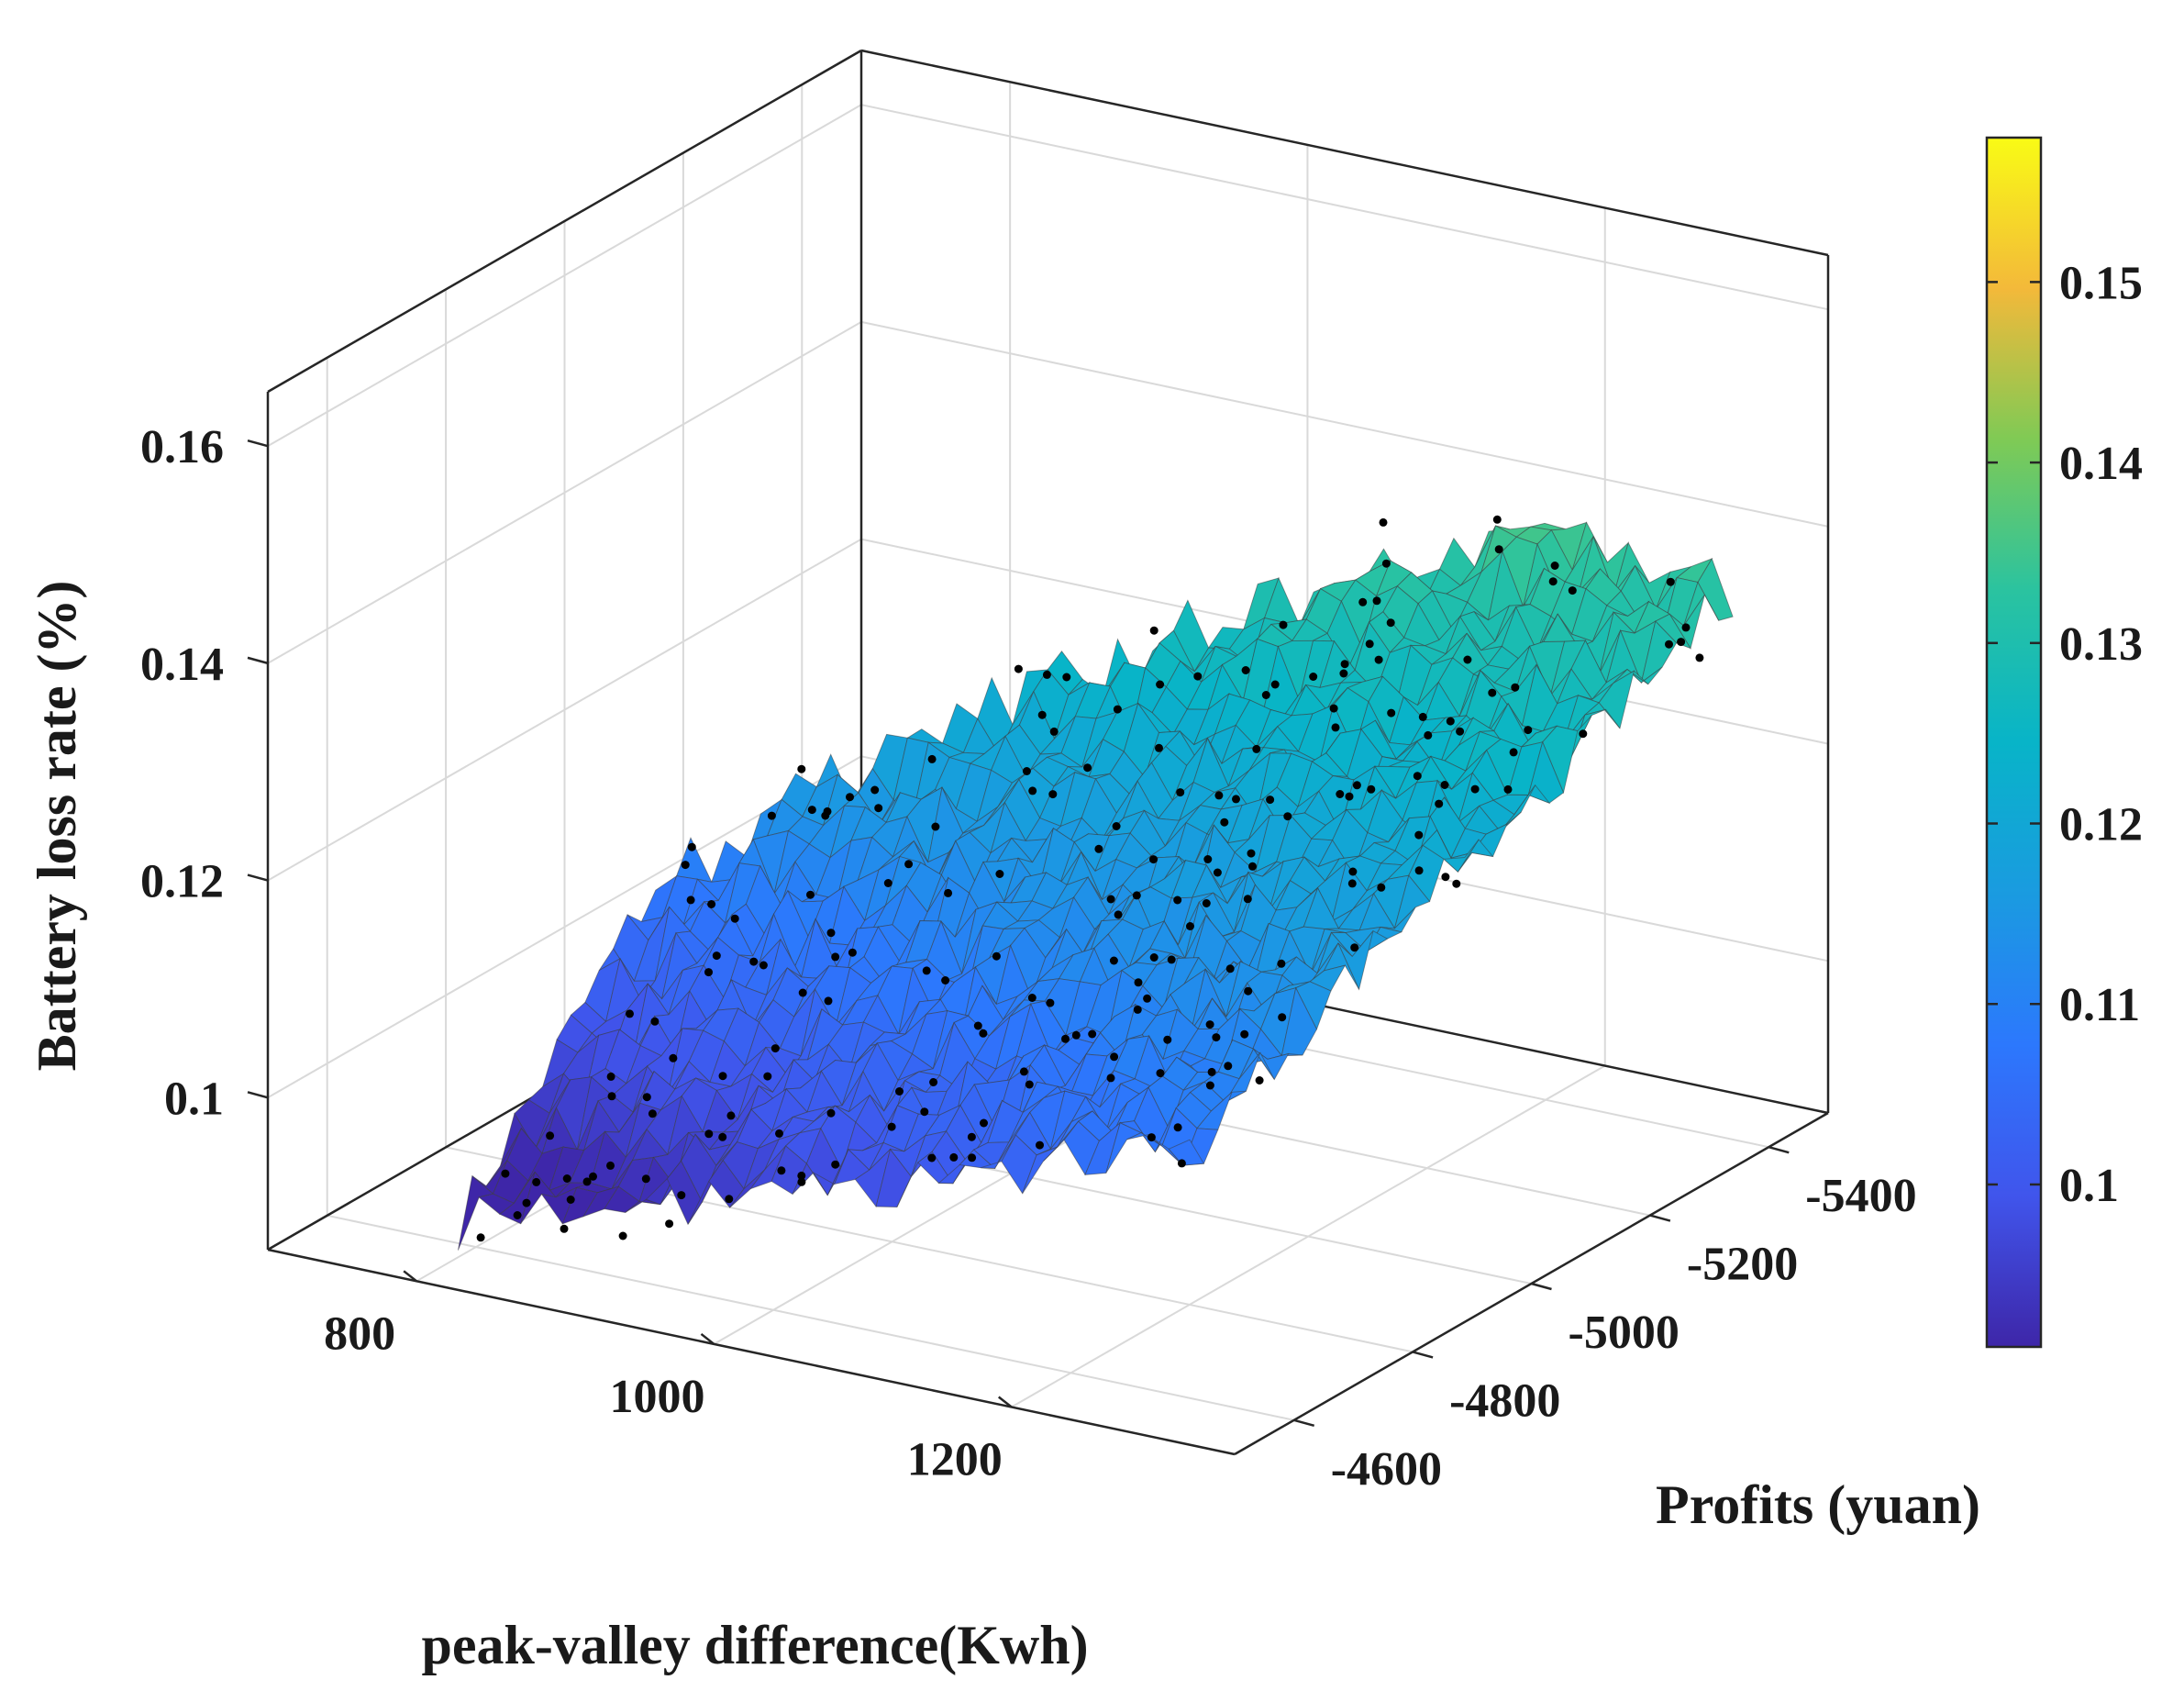  Describe the element at coordinates (194, 1099) in the screenshot. I see `z-tick-label: 0.1` at that location.